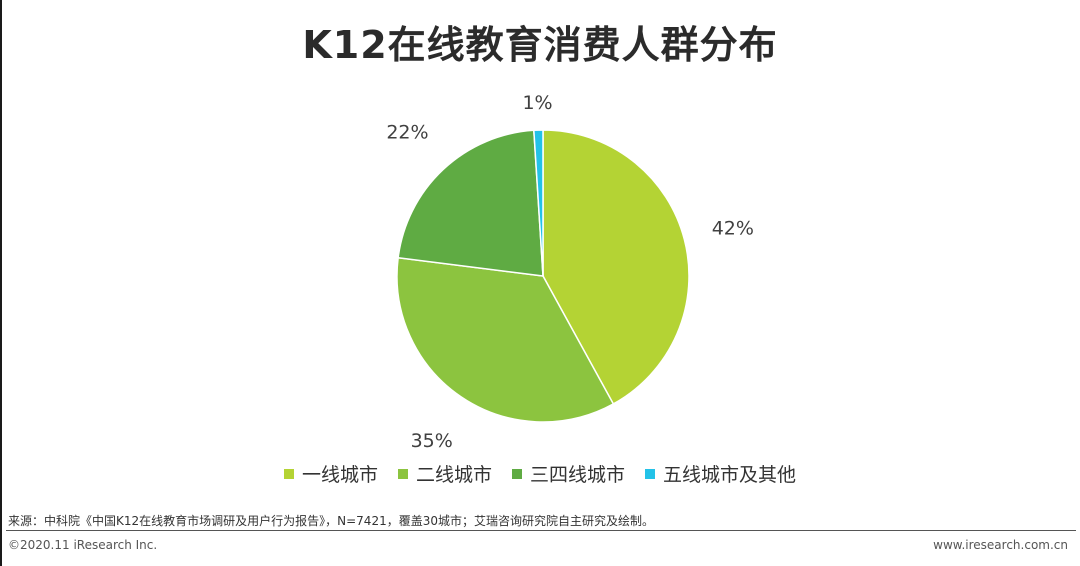 The image size is (1080, 566). What do you see at coordinates (517, 473) in the screenshot?
I see `legend-swatch-tier34` at bounding box center [517, 473].